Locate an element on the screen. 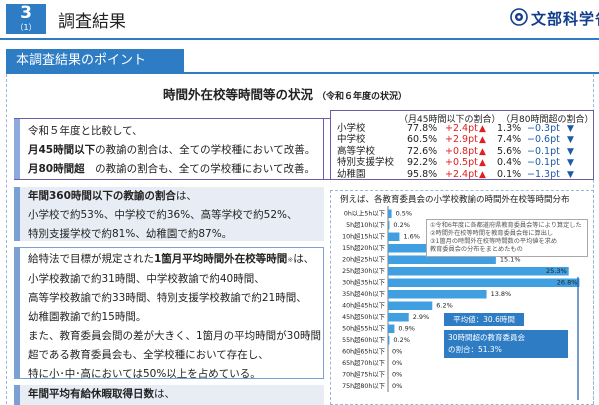 Image resolution: width=599 pixels, height=405 pixels. block1-line1: 令和５年度と比較して、 is located at coordinates (85, 131).